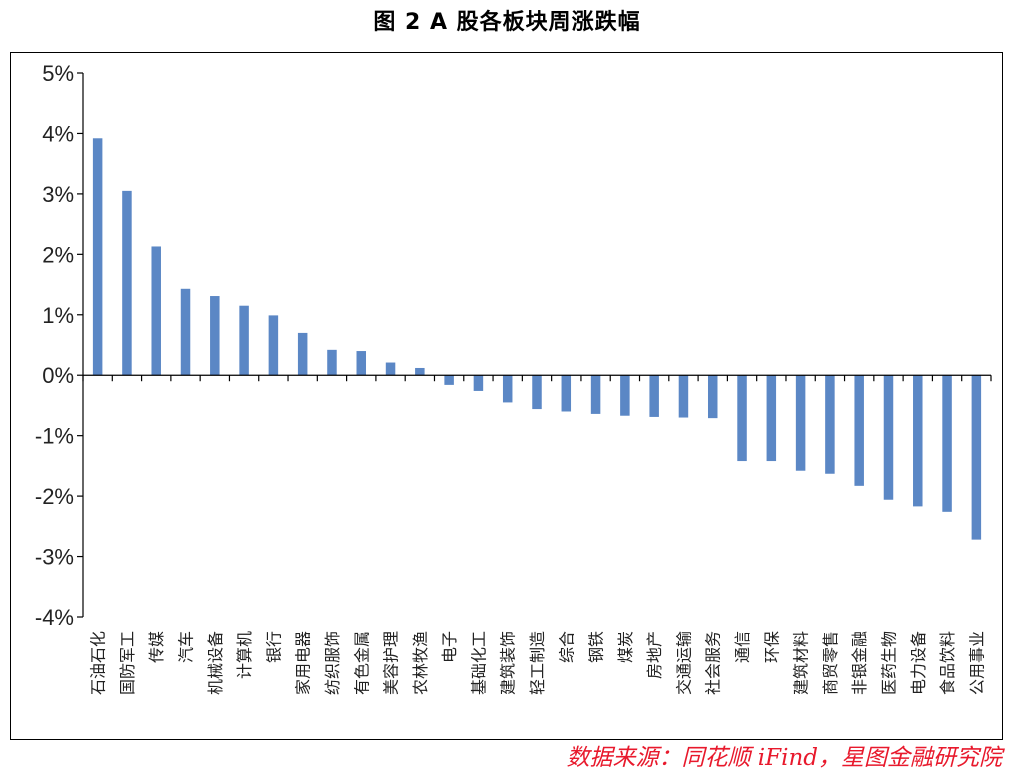  Describe the element at coordinates (244, 655) in the screenshot. I see `x-tick-label: 计算机` at that location.